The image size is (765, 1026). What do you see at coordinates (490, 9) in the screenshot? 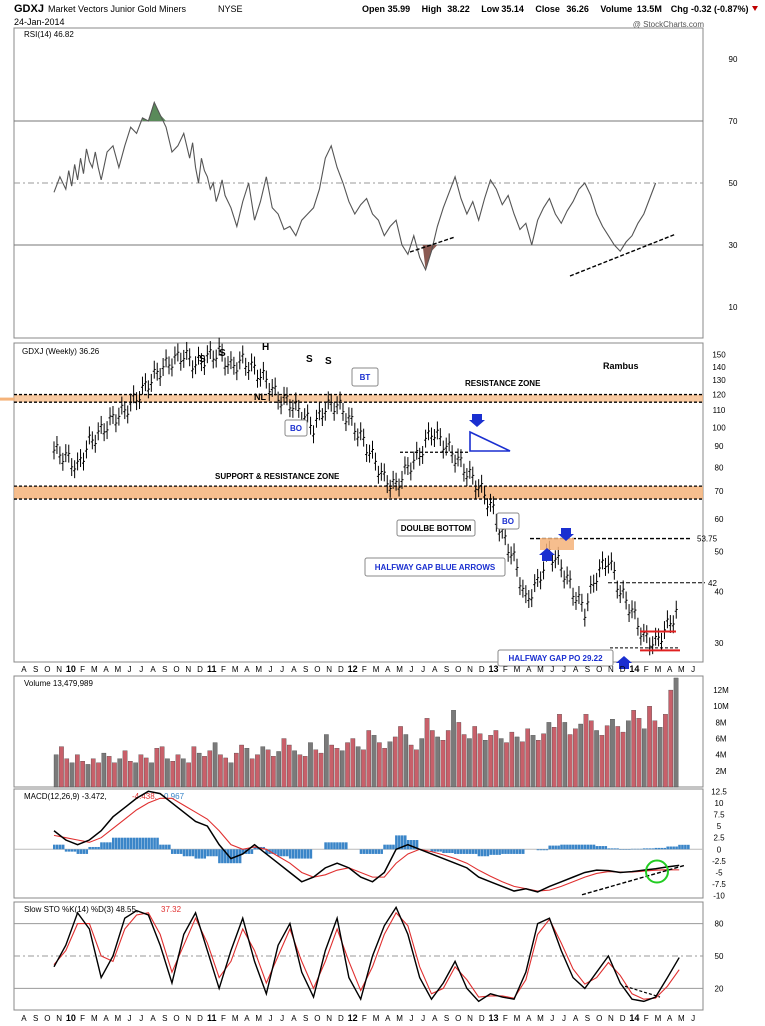
I see `stat-label: Low` at bounding box center [490, 9].